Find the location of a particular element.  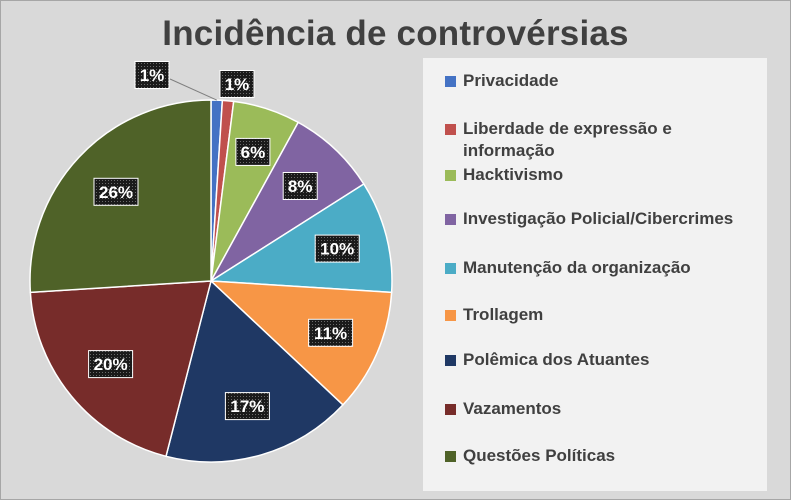

legend-label: Investigação Policial/Cibercrimes is located at coordinates (598, 218).